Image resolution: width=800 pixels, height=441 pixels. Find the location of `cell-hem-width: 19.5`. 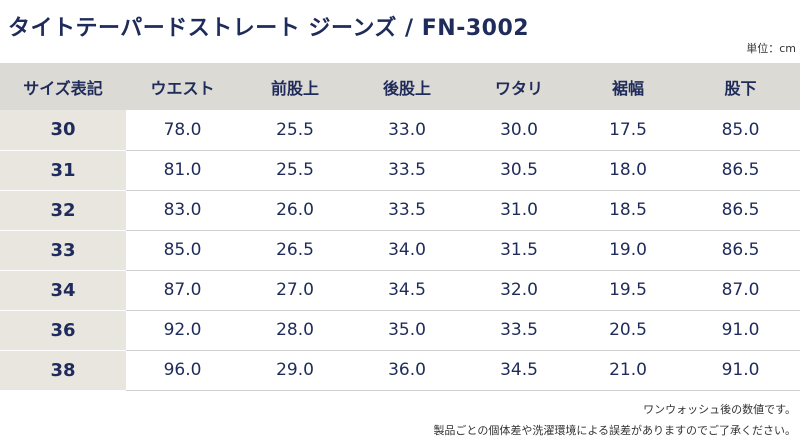

cell-hem-width: 19.5 is located at coordinates (628, 290).